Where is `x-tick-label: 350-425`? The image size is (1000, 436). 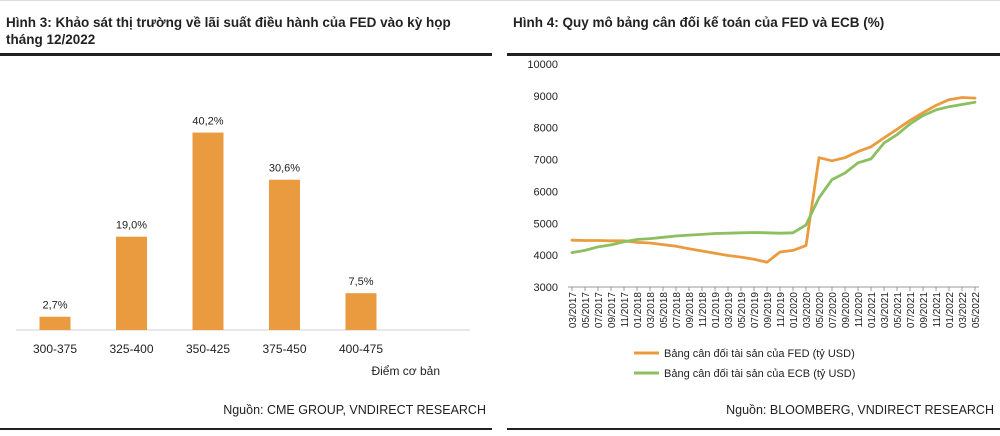
x-tick-label: 350-425 is located at coordinates (208, 349).